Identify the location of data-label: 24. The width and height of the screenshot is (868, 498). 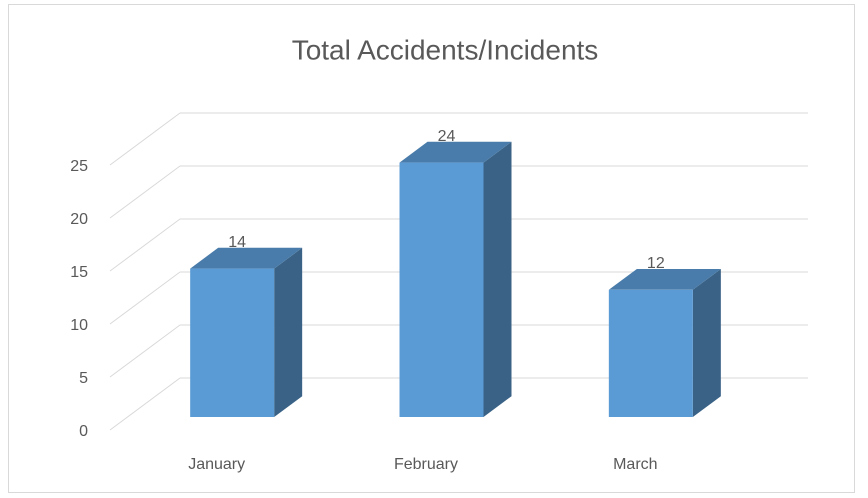
(447, 136).